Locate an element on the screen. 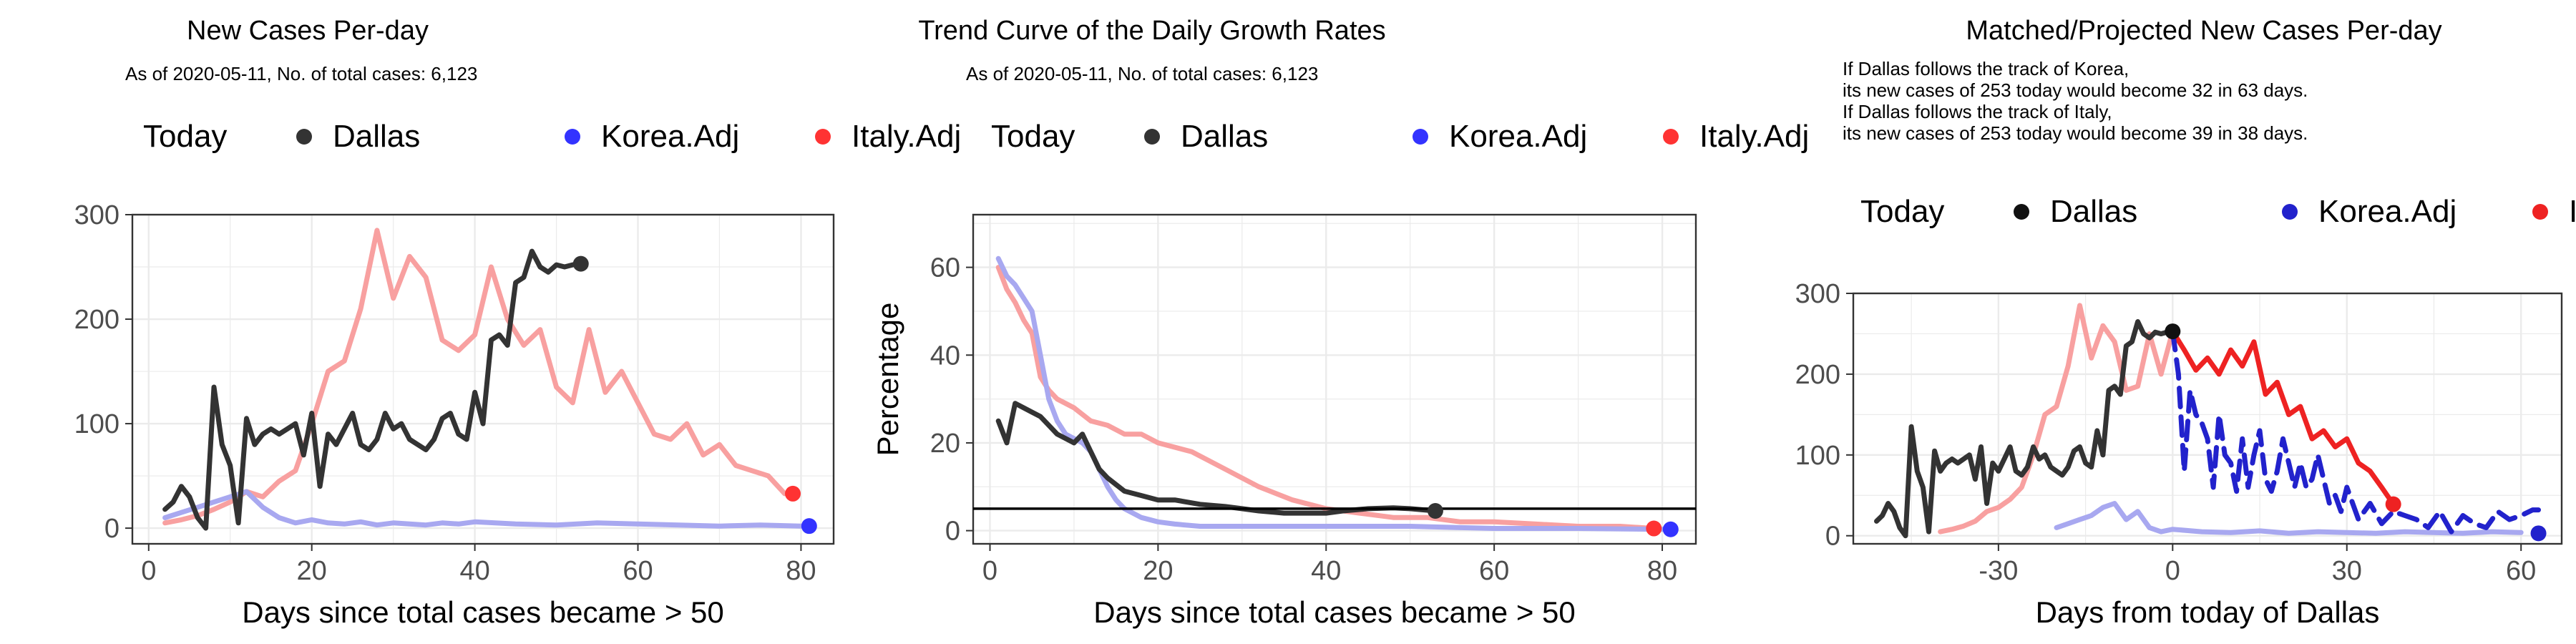 This screenshot has height=644, width=2576. series-line-korea-adj-projected is located at coordinates (2355, 431).